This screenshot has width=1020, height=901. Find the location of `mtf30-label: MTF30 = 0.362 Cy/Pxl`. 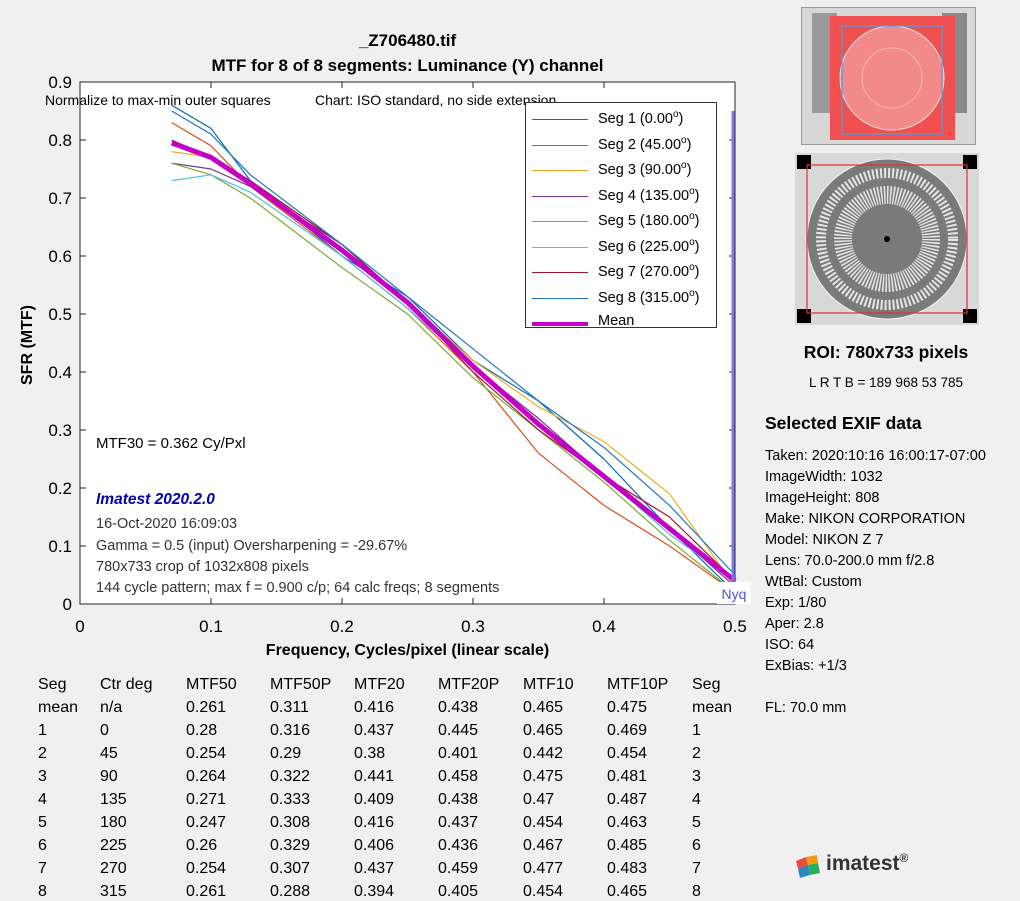

mtf30-label: MTF30 = 0.362 Cy/Pxl is located at coordinates (171, 443).